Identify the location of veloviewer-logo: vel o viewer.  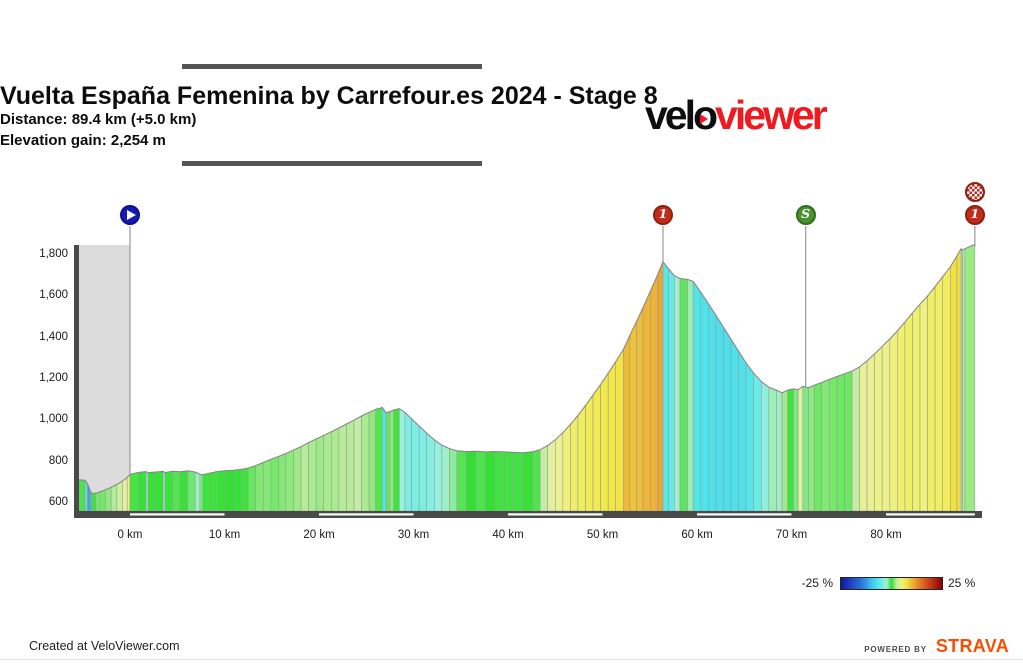
(736, 115).